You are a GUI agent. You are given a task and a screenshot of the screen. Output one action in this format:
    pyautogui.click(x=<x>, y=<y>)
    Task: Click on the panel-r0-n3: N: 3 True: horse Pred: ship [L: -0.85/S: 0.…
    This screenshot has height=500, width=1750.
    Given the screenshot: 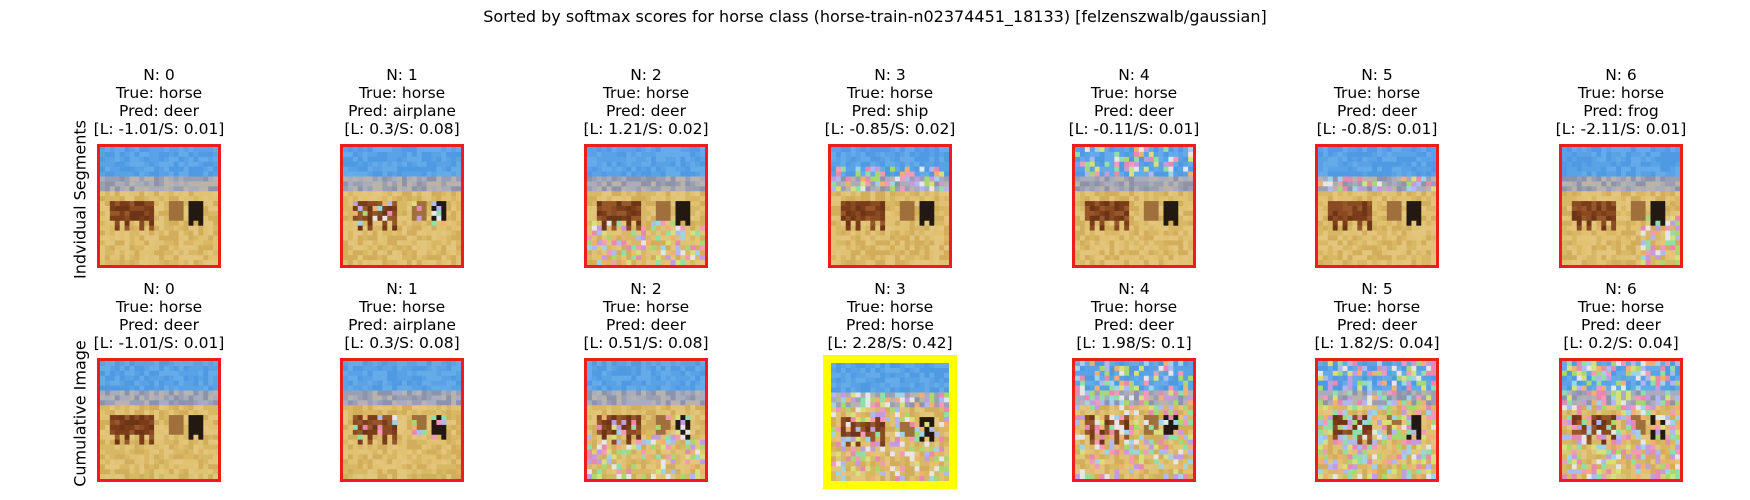 What is the action you would take?
    pyautogui.click(x=890, y=167)
    